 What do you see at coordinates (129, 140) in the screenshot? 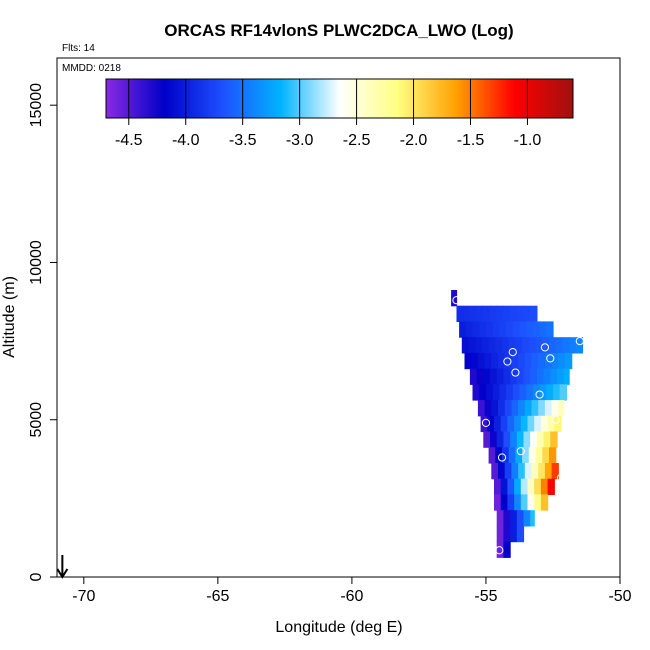
I see `colorbar-tick-label: -4.5` at bounding box center [129, 140].